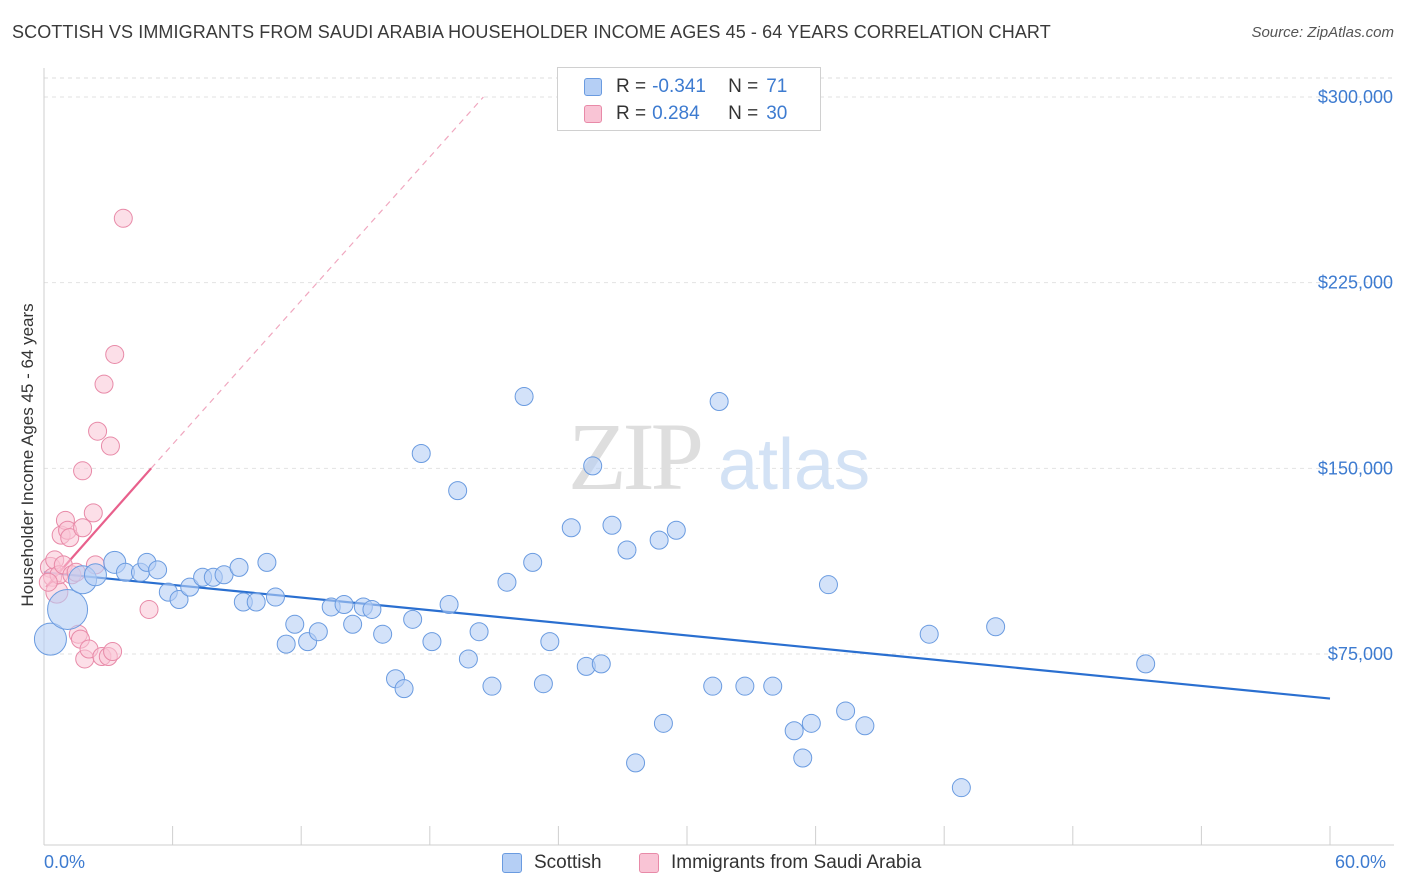  What do you see at coordinates (687, 635) in the screenshot?
I see `trend-line-scottish` at bounding box center [687, 635].